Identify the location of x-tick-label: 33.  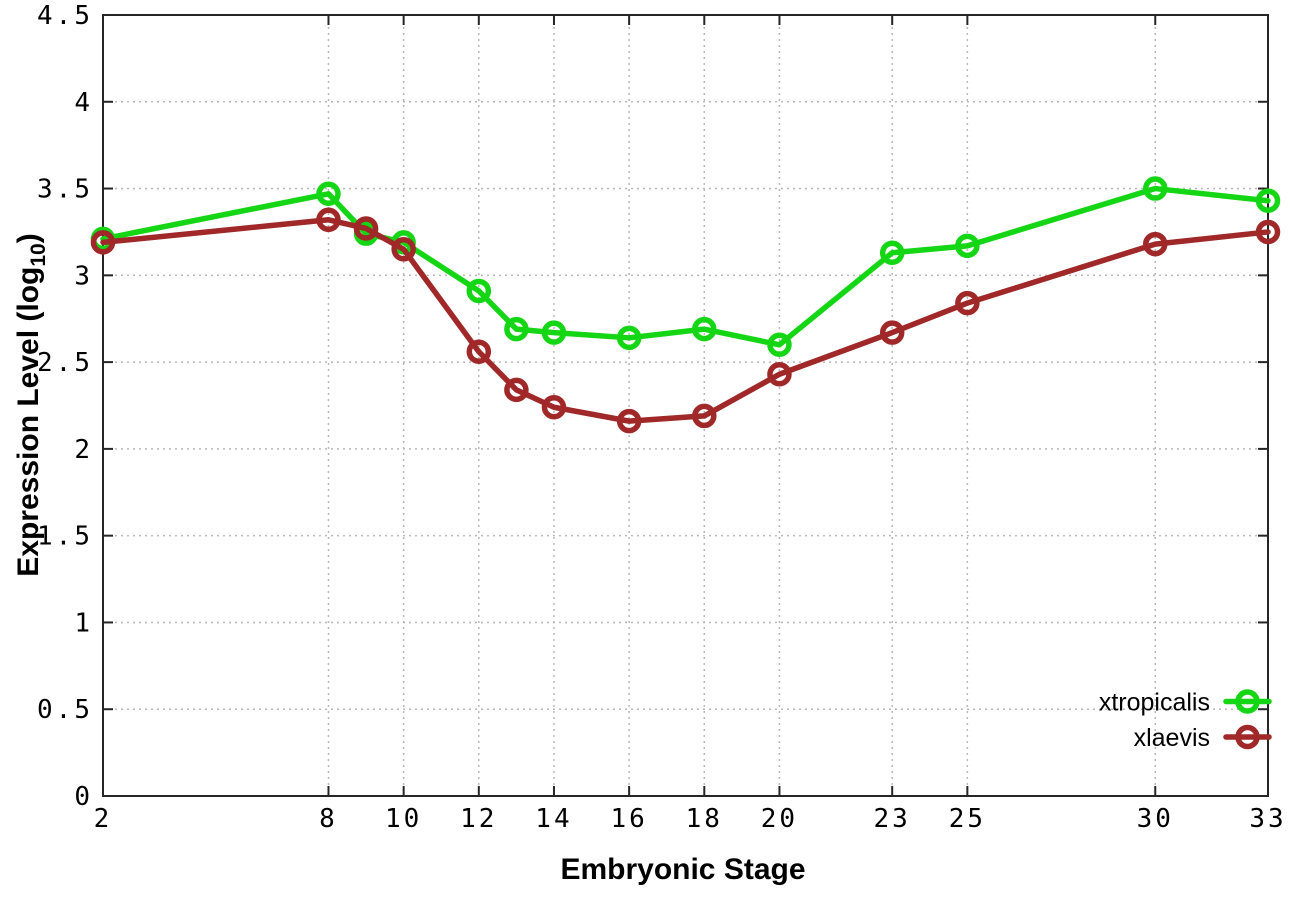
(1267, 819).